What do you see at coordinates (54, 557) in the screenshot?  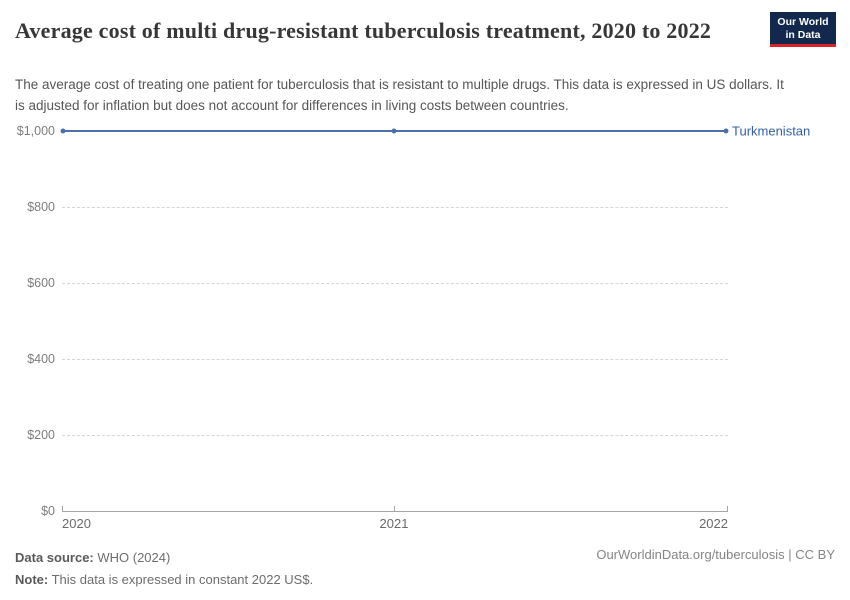 I see `data-source-label: Data source:` at bounding box center [54, 557].